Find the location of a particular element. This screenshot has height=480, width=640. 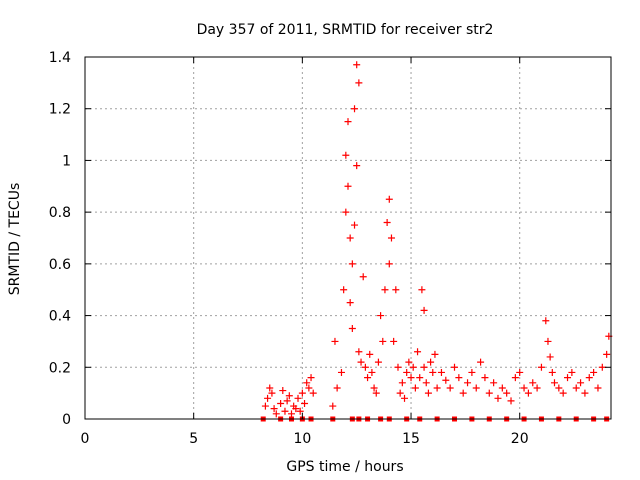

x-tick-label-2: 10 is located at coordinates (302, 439).